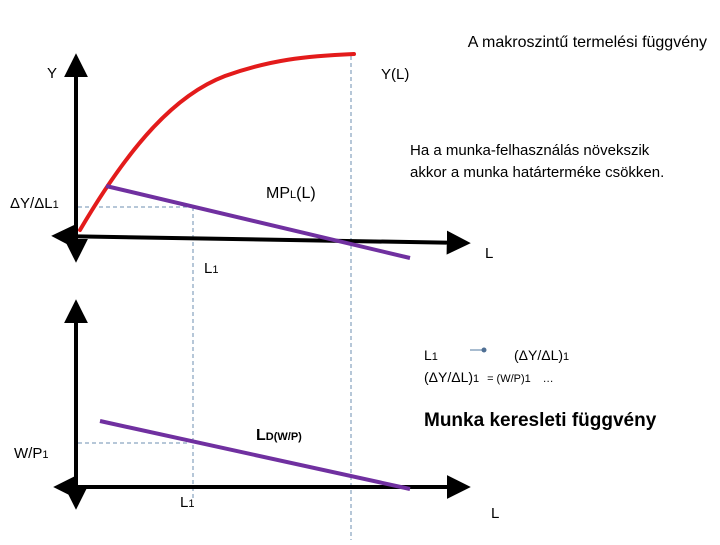 The image size is (720, 545). I want to click on x-axis, so click(261, 239).